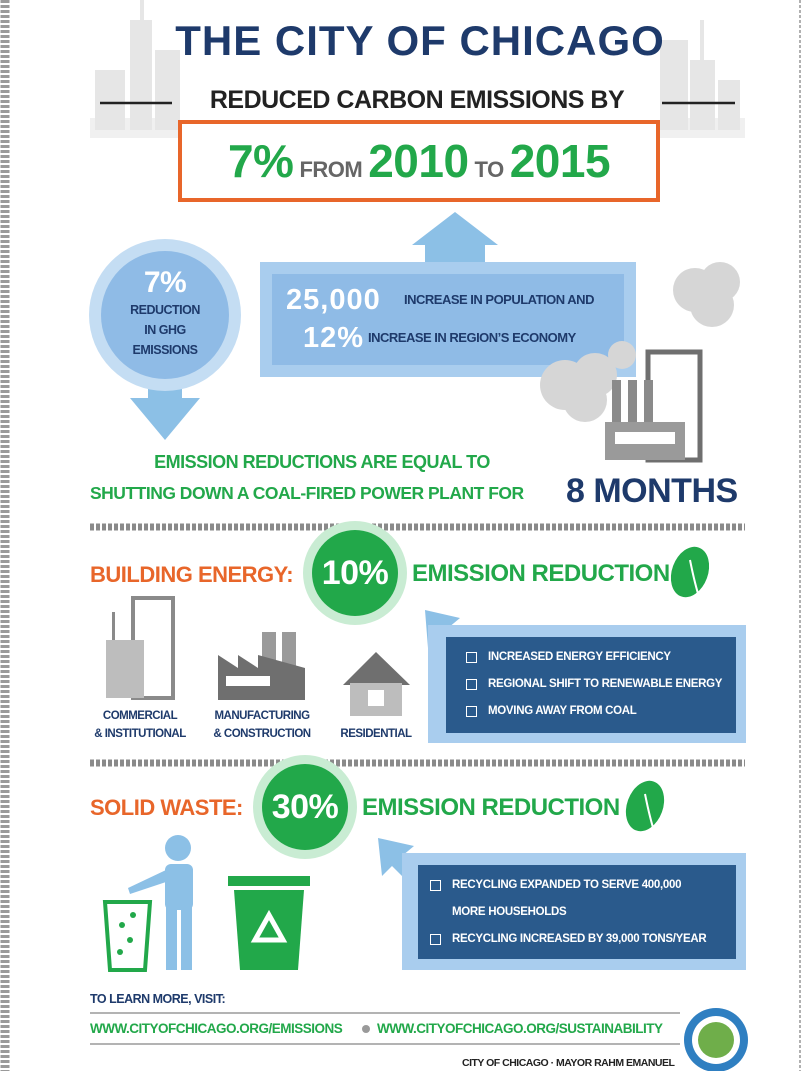 The width and height of the screenshot is (807, 1071). What do you see at coordinates (640, 342) in the screenshot?
I see `smoke` at bounding box center [640, 342].